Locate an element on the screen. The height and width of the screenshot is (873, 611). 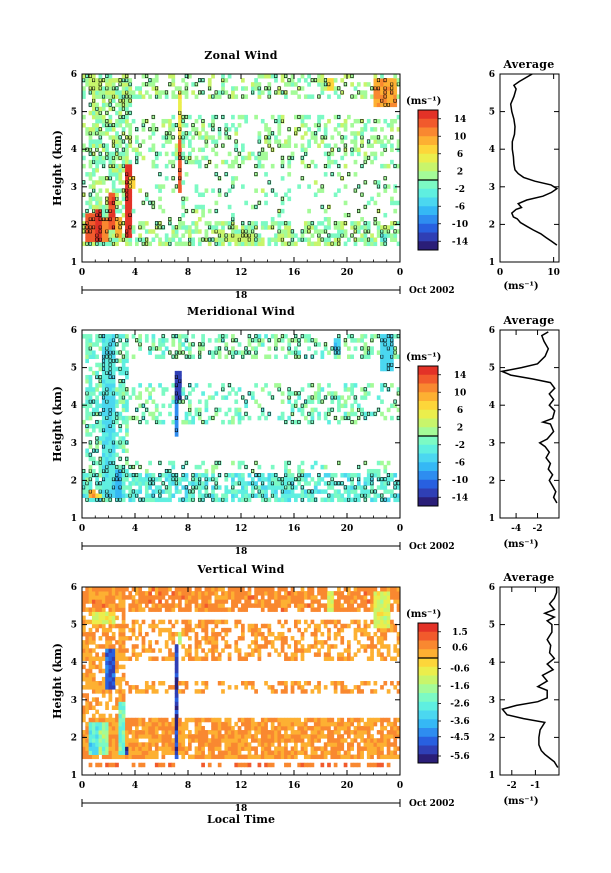
avg-plot-area is located at coordinates (529, 417).